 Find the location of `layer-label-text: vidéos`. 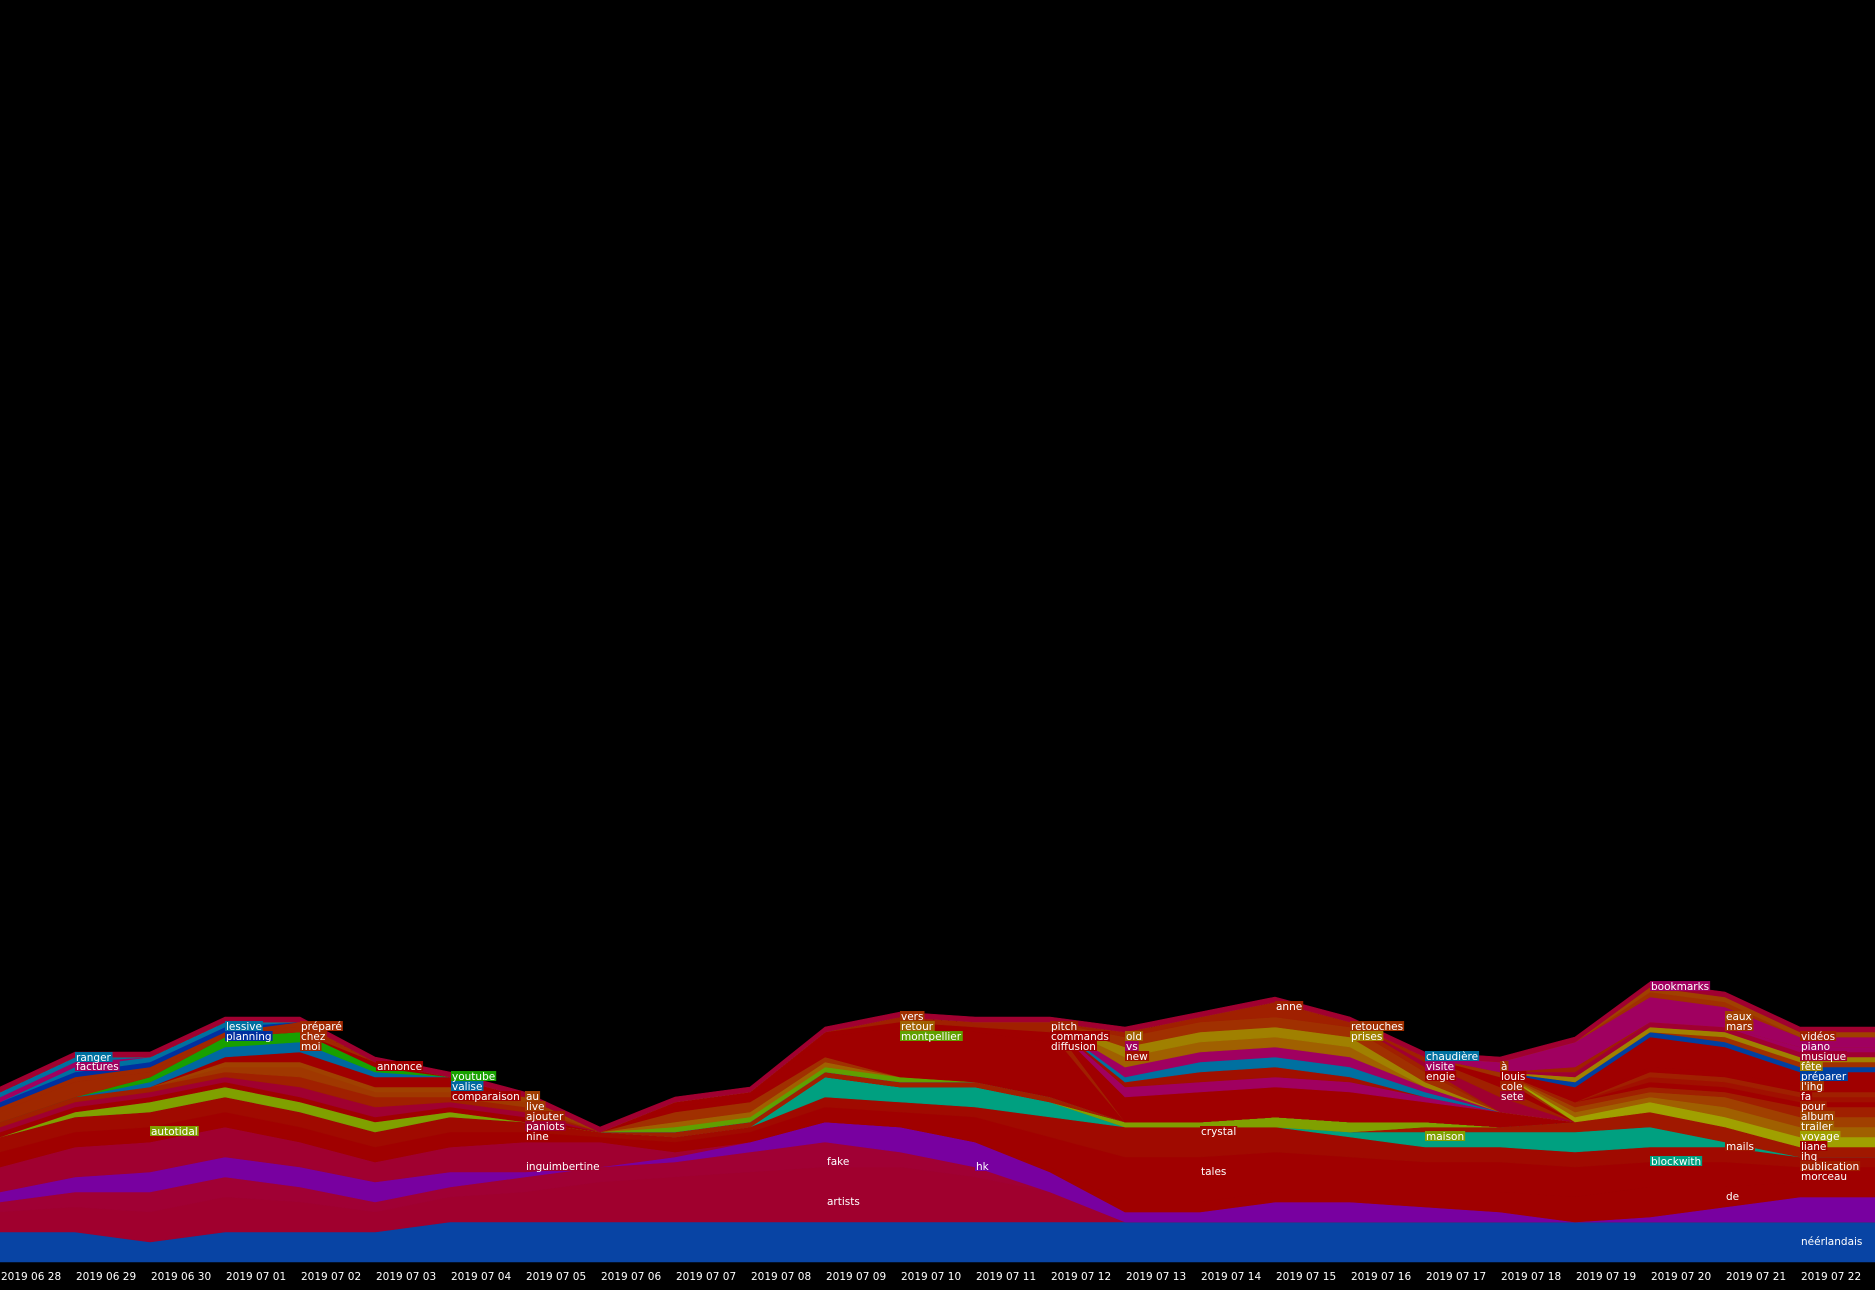

layer-label-text: vidéos is located at coordinates (1818, 1037).